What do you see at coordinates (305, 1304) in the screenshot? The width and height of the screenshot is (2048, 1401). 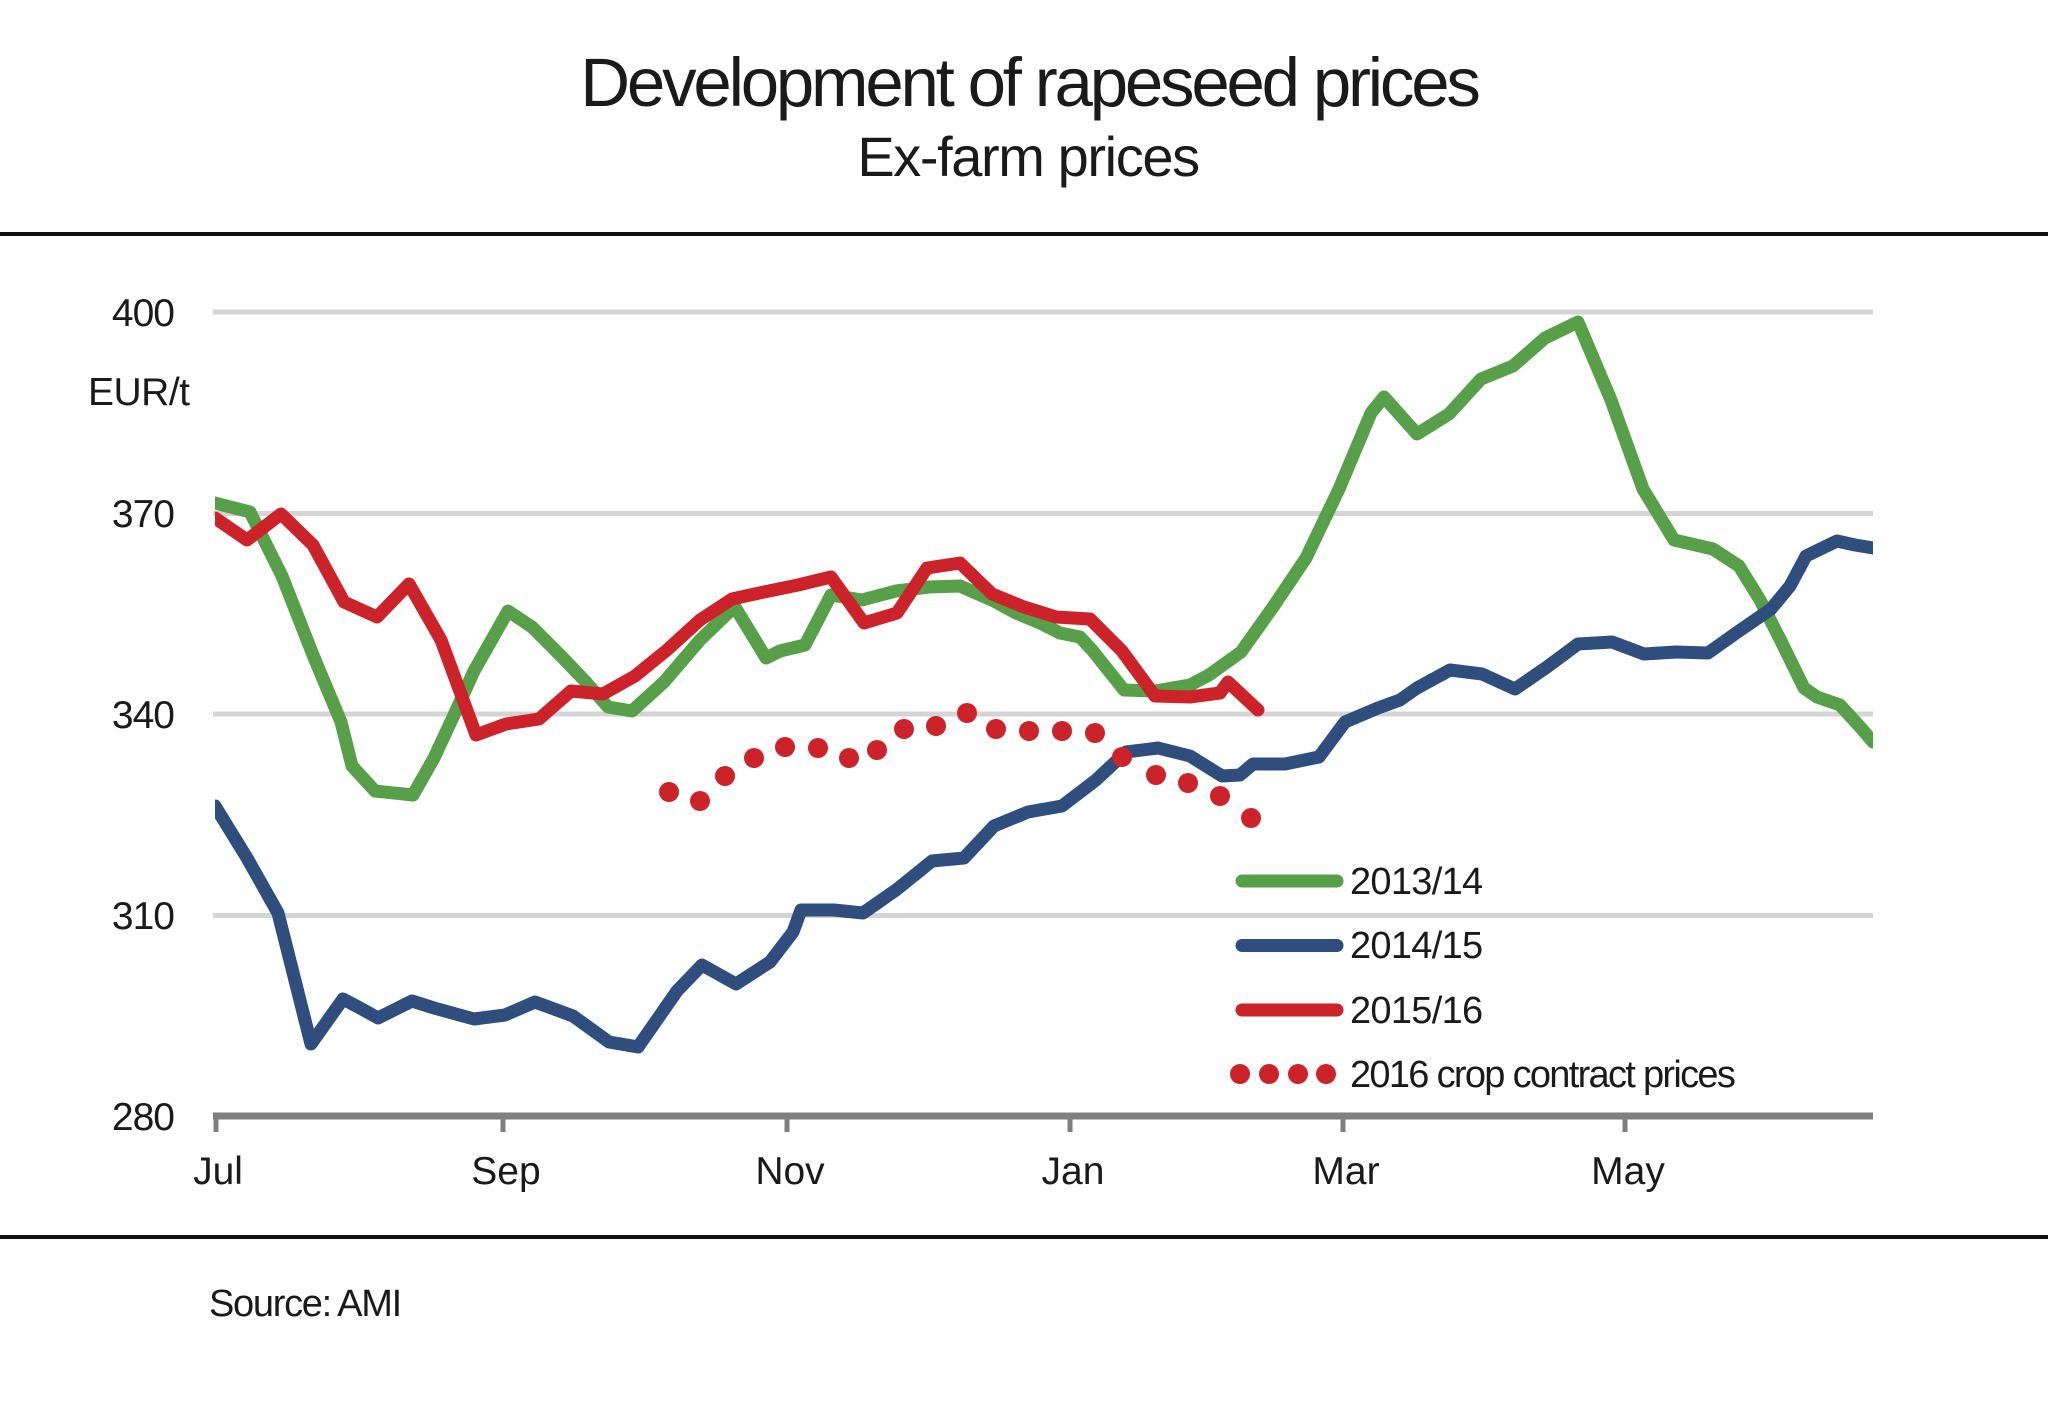 I see `svg-text: Source: AMI` at bounding box center [305, 1304].